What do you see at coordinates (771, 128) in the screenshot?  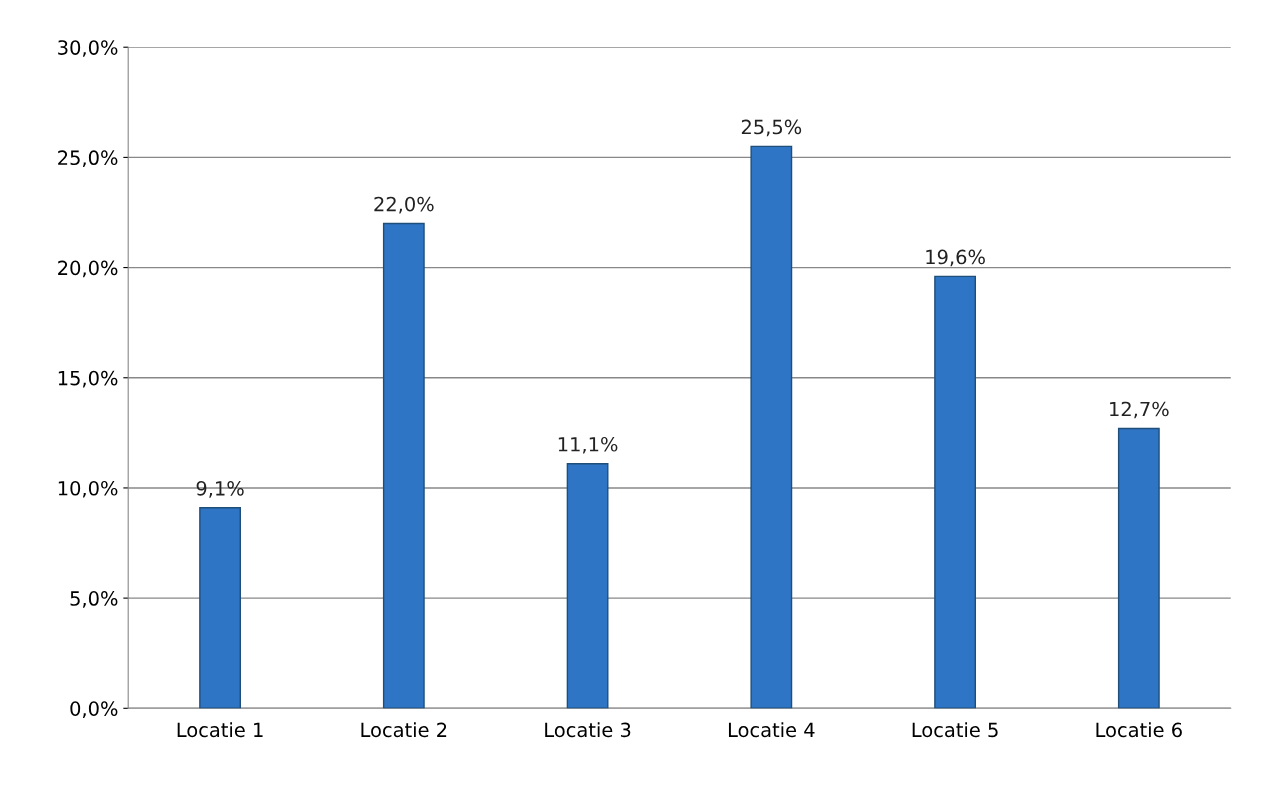 I see `data-label: 25,5%` at bounding box center [771, 128].